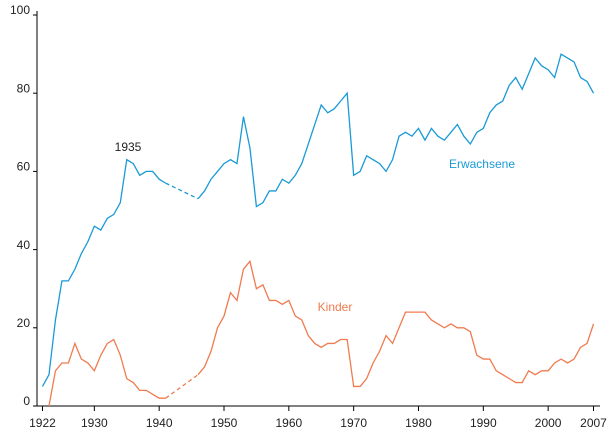 The width and height of the screenshot is (610, 437). Describe the element at coordinates (288, 423) in the screenshot. I see `x-tick-label: 1960` at that location.